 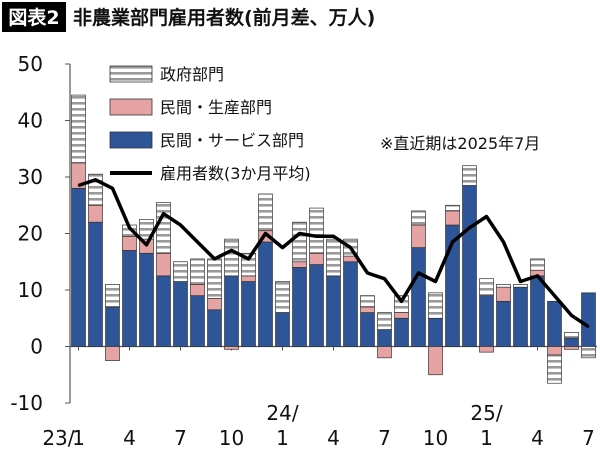 What do you see at coordinates (58, 438) in the screenshot?
I see `x-tick-label: 23/` at bounding box center [58, 438].